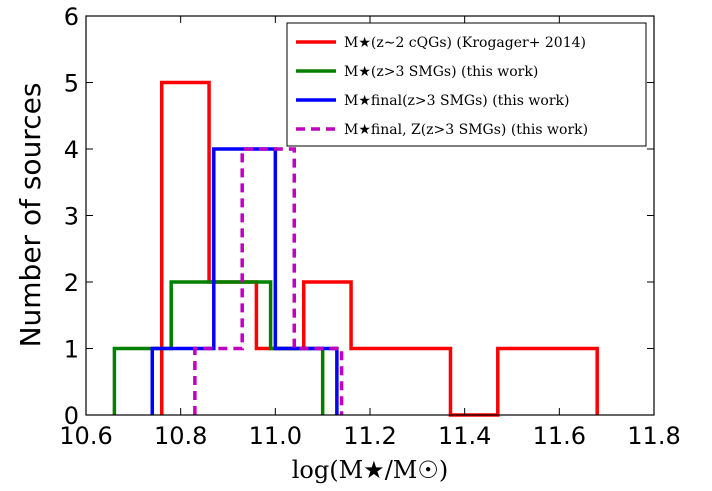  I want to click on y-tick-label: 2, so click(71, 283).